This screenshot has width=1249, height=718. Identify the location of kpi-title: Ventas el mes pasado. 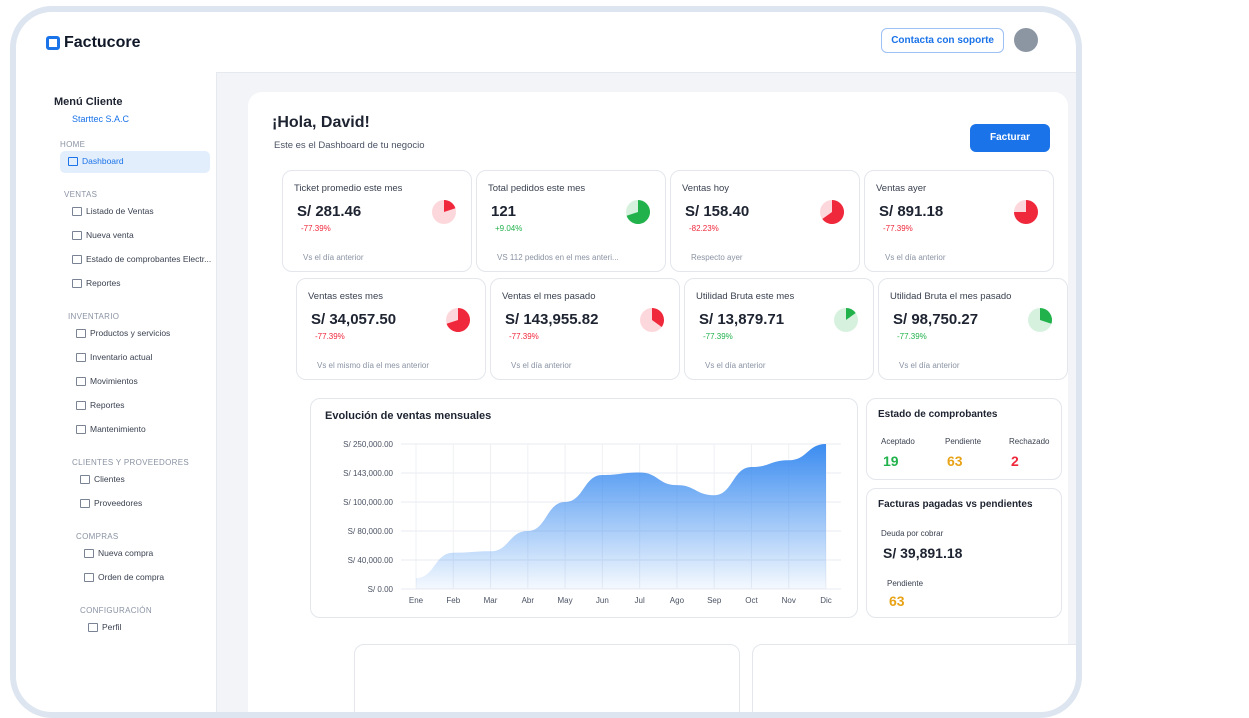
(549, 296).